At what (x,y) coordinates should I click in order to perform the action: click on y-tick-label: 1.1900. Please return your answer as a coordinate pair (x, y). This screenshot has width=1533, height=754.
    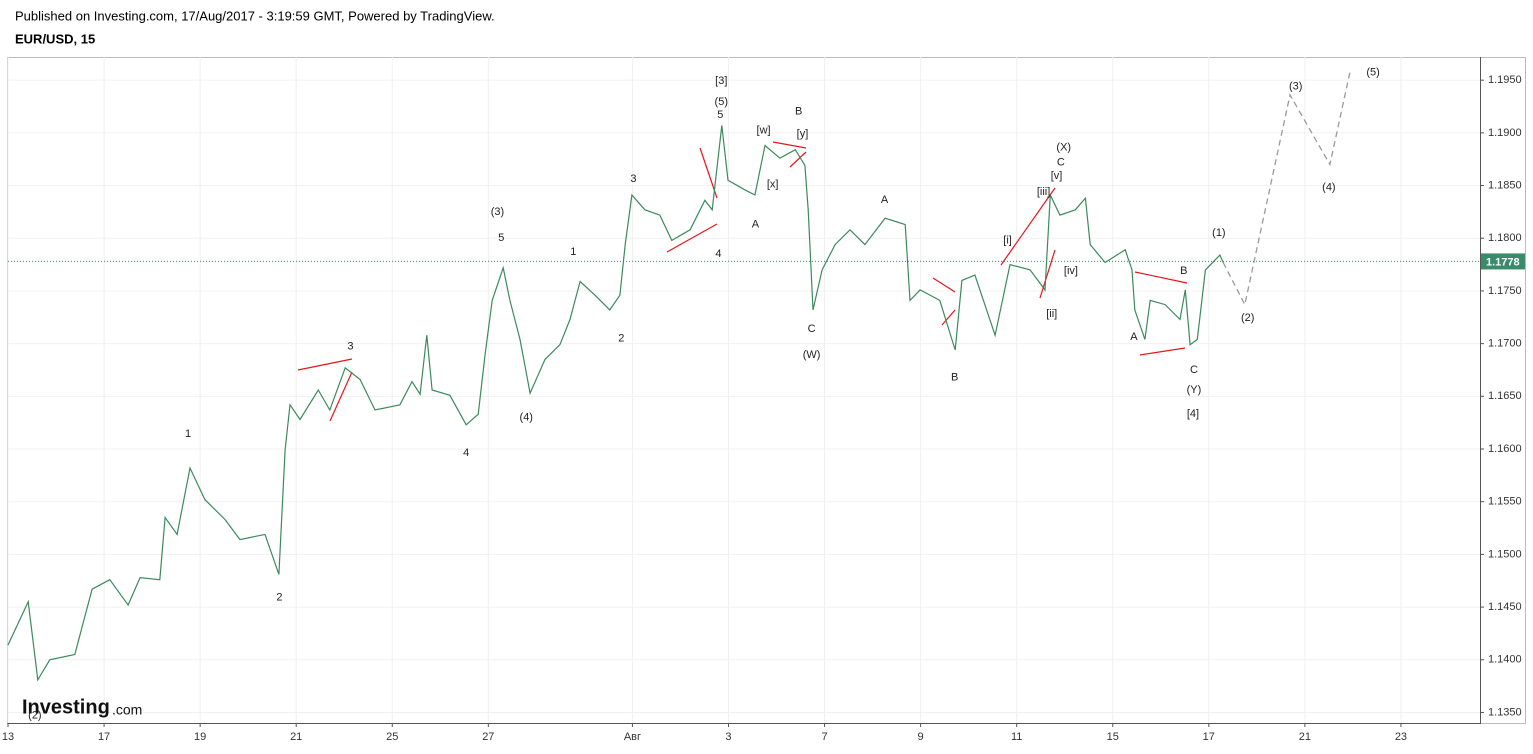
    Looking at the image, I should click on (1505, 133).